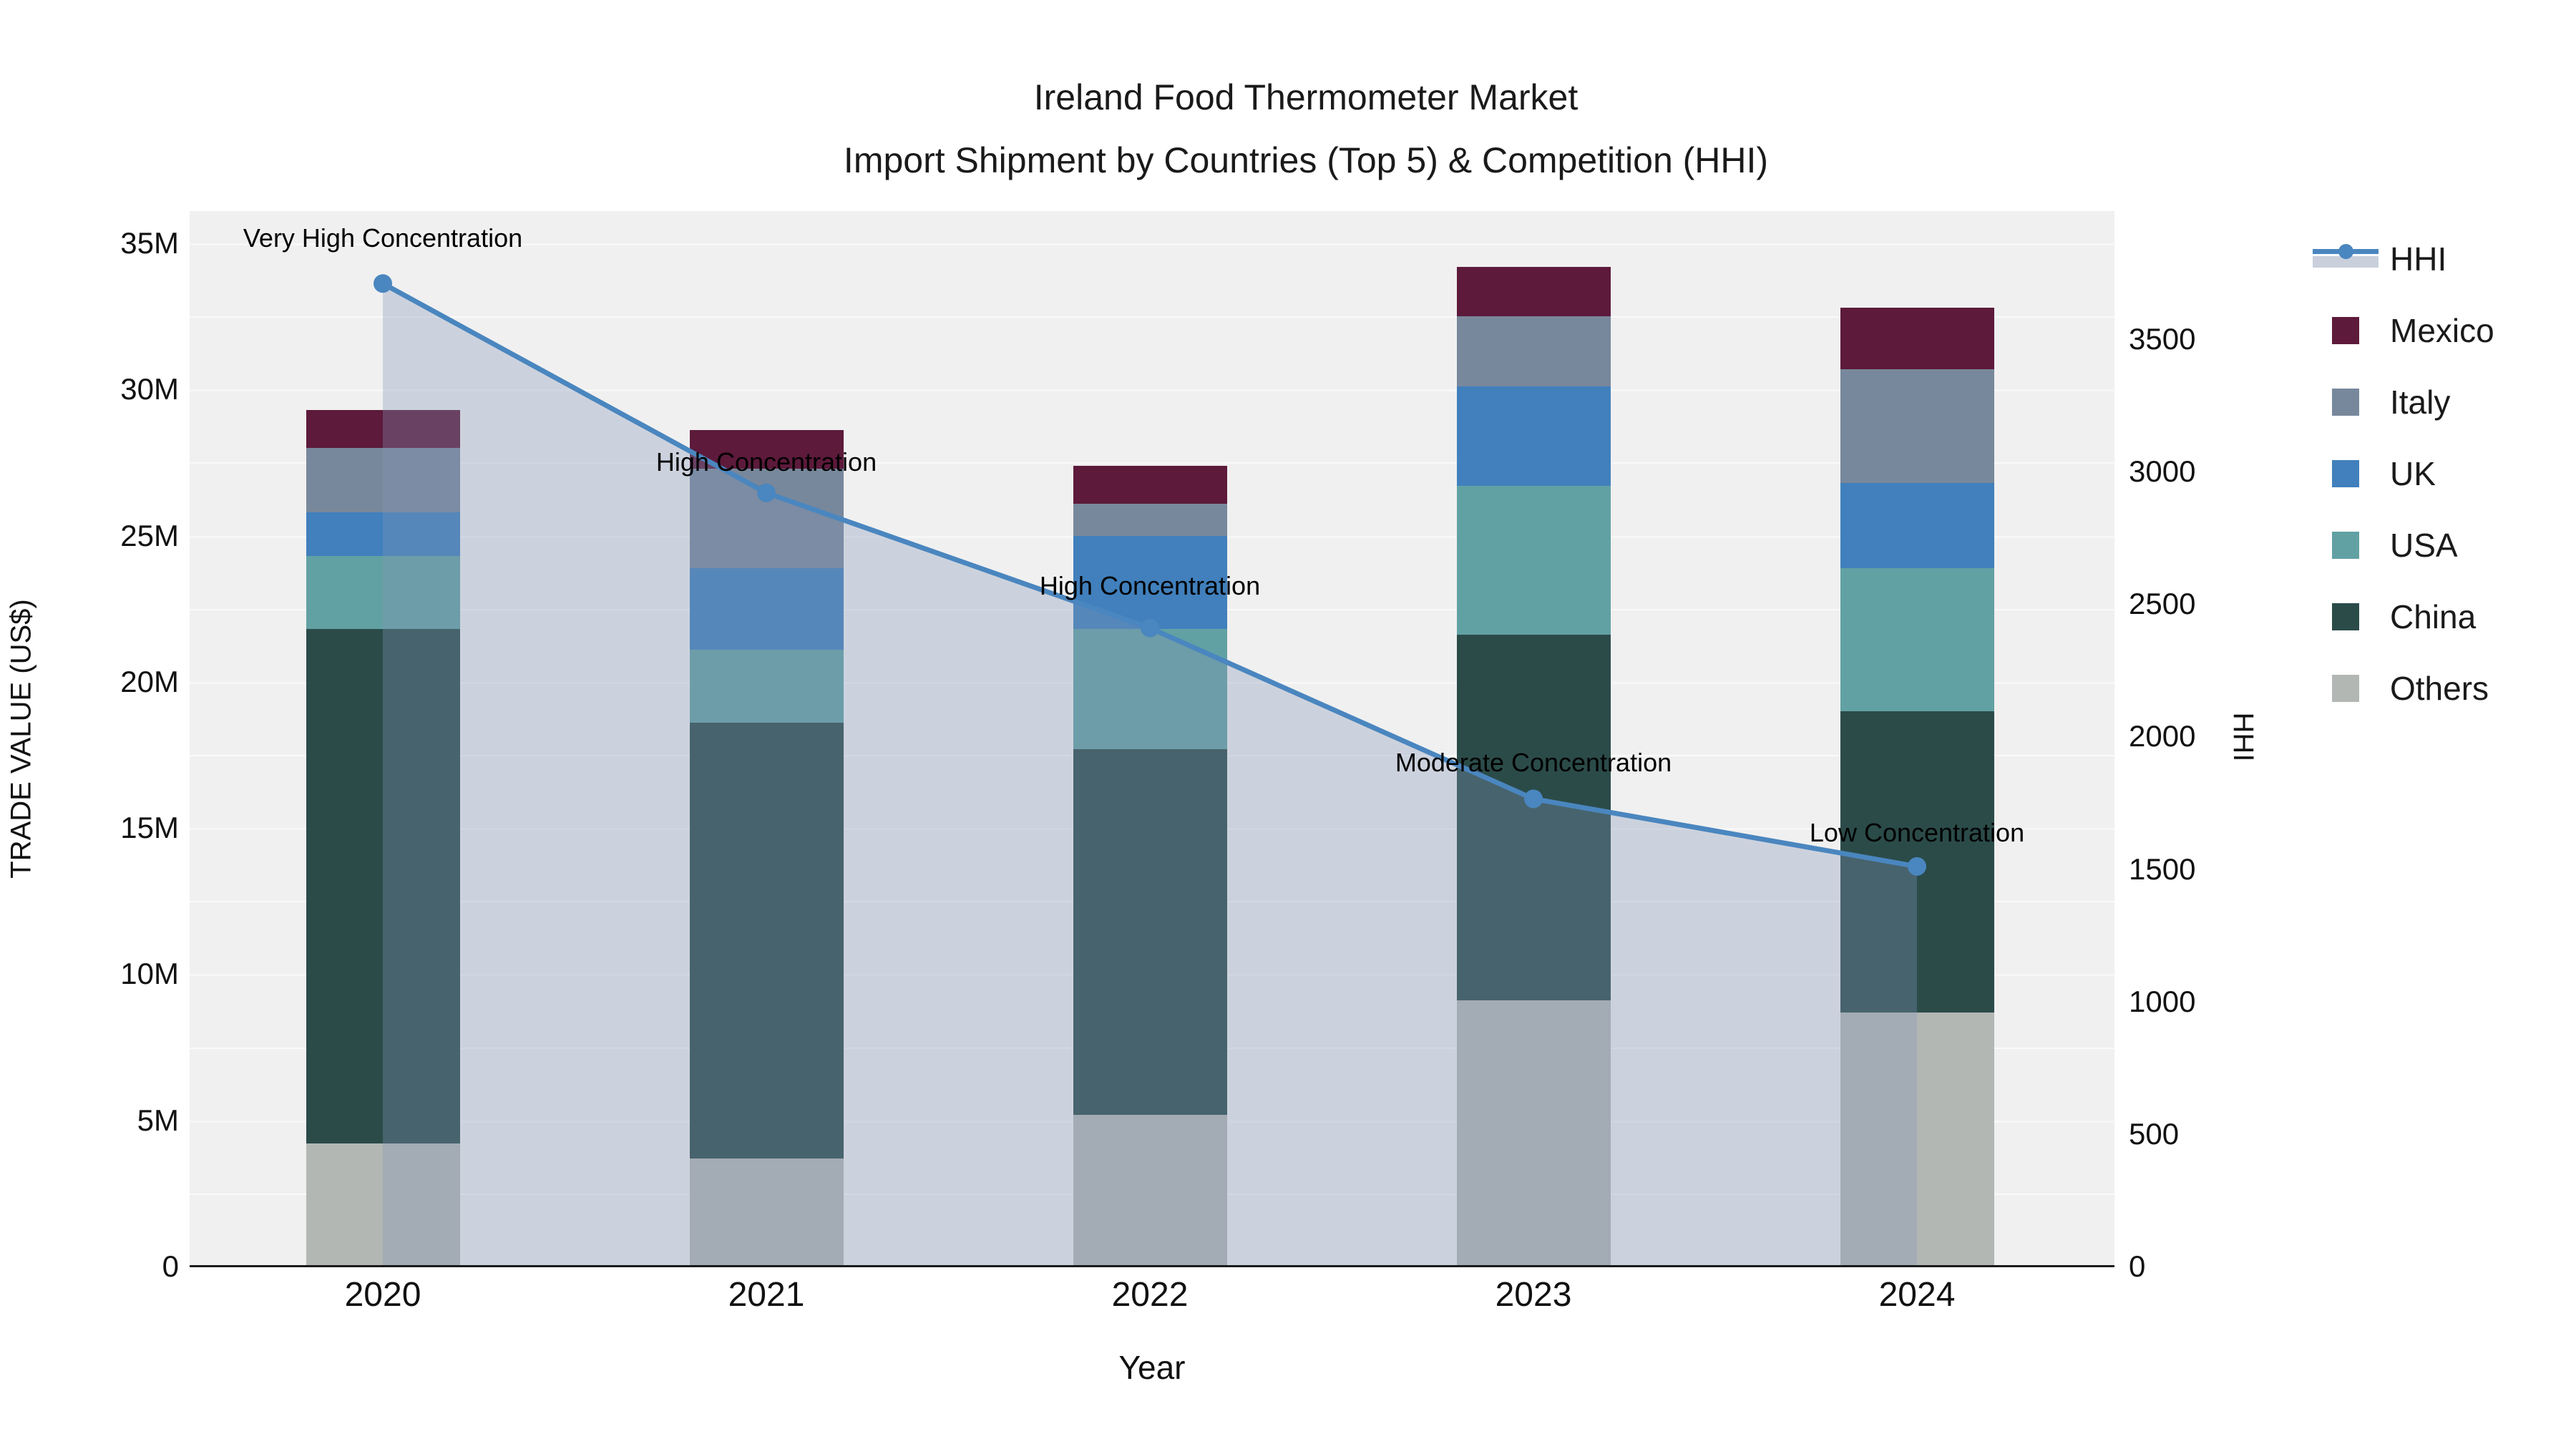 This screenshot has height=1449, width=2576. Describe the element at coordinates (383, 238) in the screenshot. I see `annotation-2020: Very High Concentration` at that location.